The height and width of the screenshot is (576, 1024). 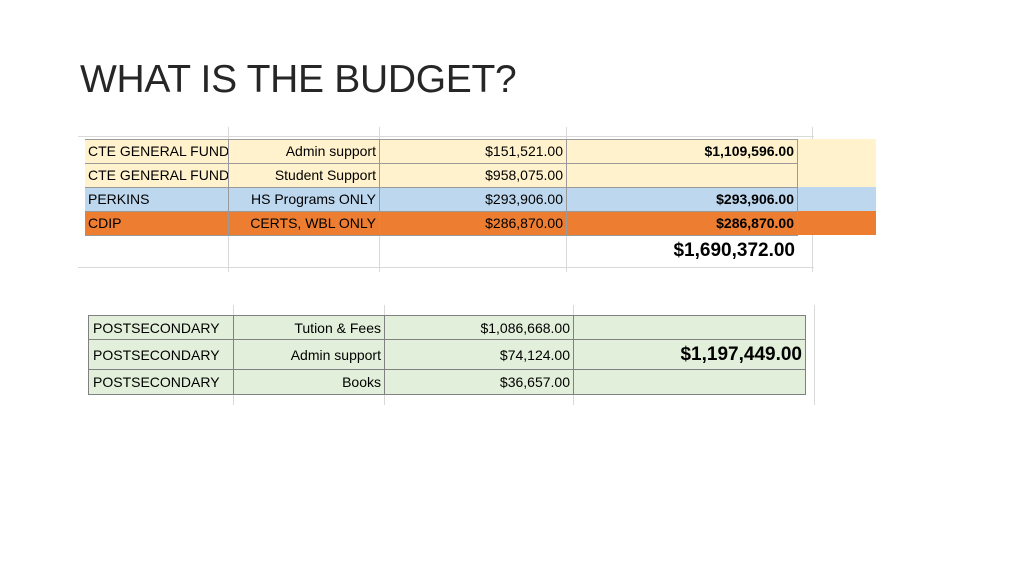 What do you see at coordinates (682, 151) in the screenshot?
I see `subtotal-cell: $1,109,596.00` at bounding box center [682, 151].